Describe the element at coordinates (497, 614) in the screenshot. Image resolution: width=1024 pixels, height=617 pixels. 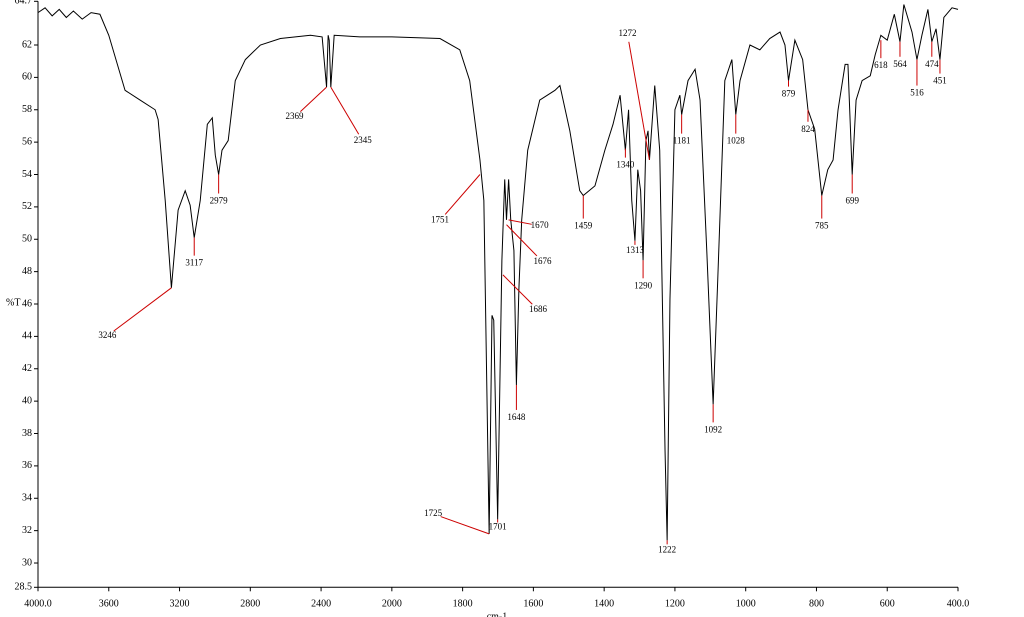
I see `x-axis-label: cm-1` at that location.